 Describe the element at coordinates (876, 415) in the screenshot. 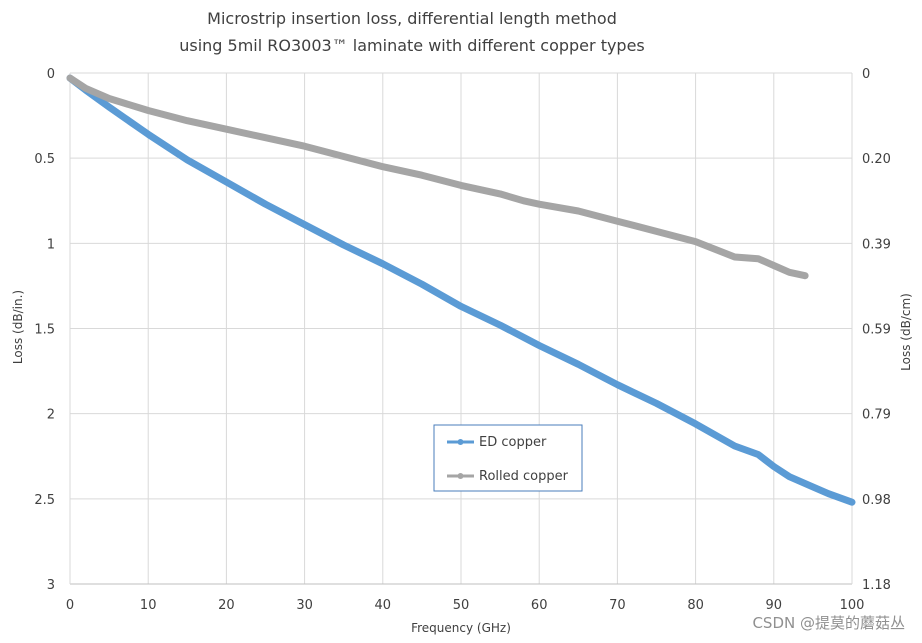

I see `y-right-tick-label: 0.79` at that location.